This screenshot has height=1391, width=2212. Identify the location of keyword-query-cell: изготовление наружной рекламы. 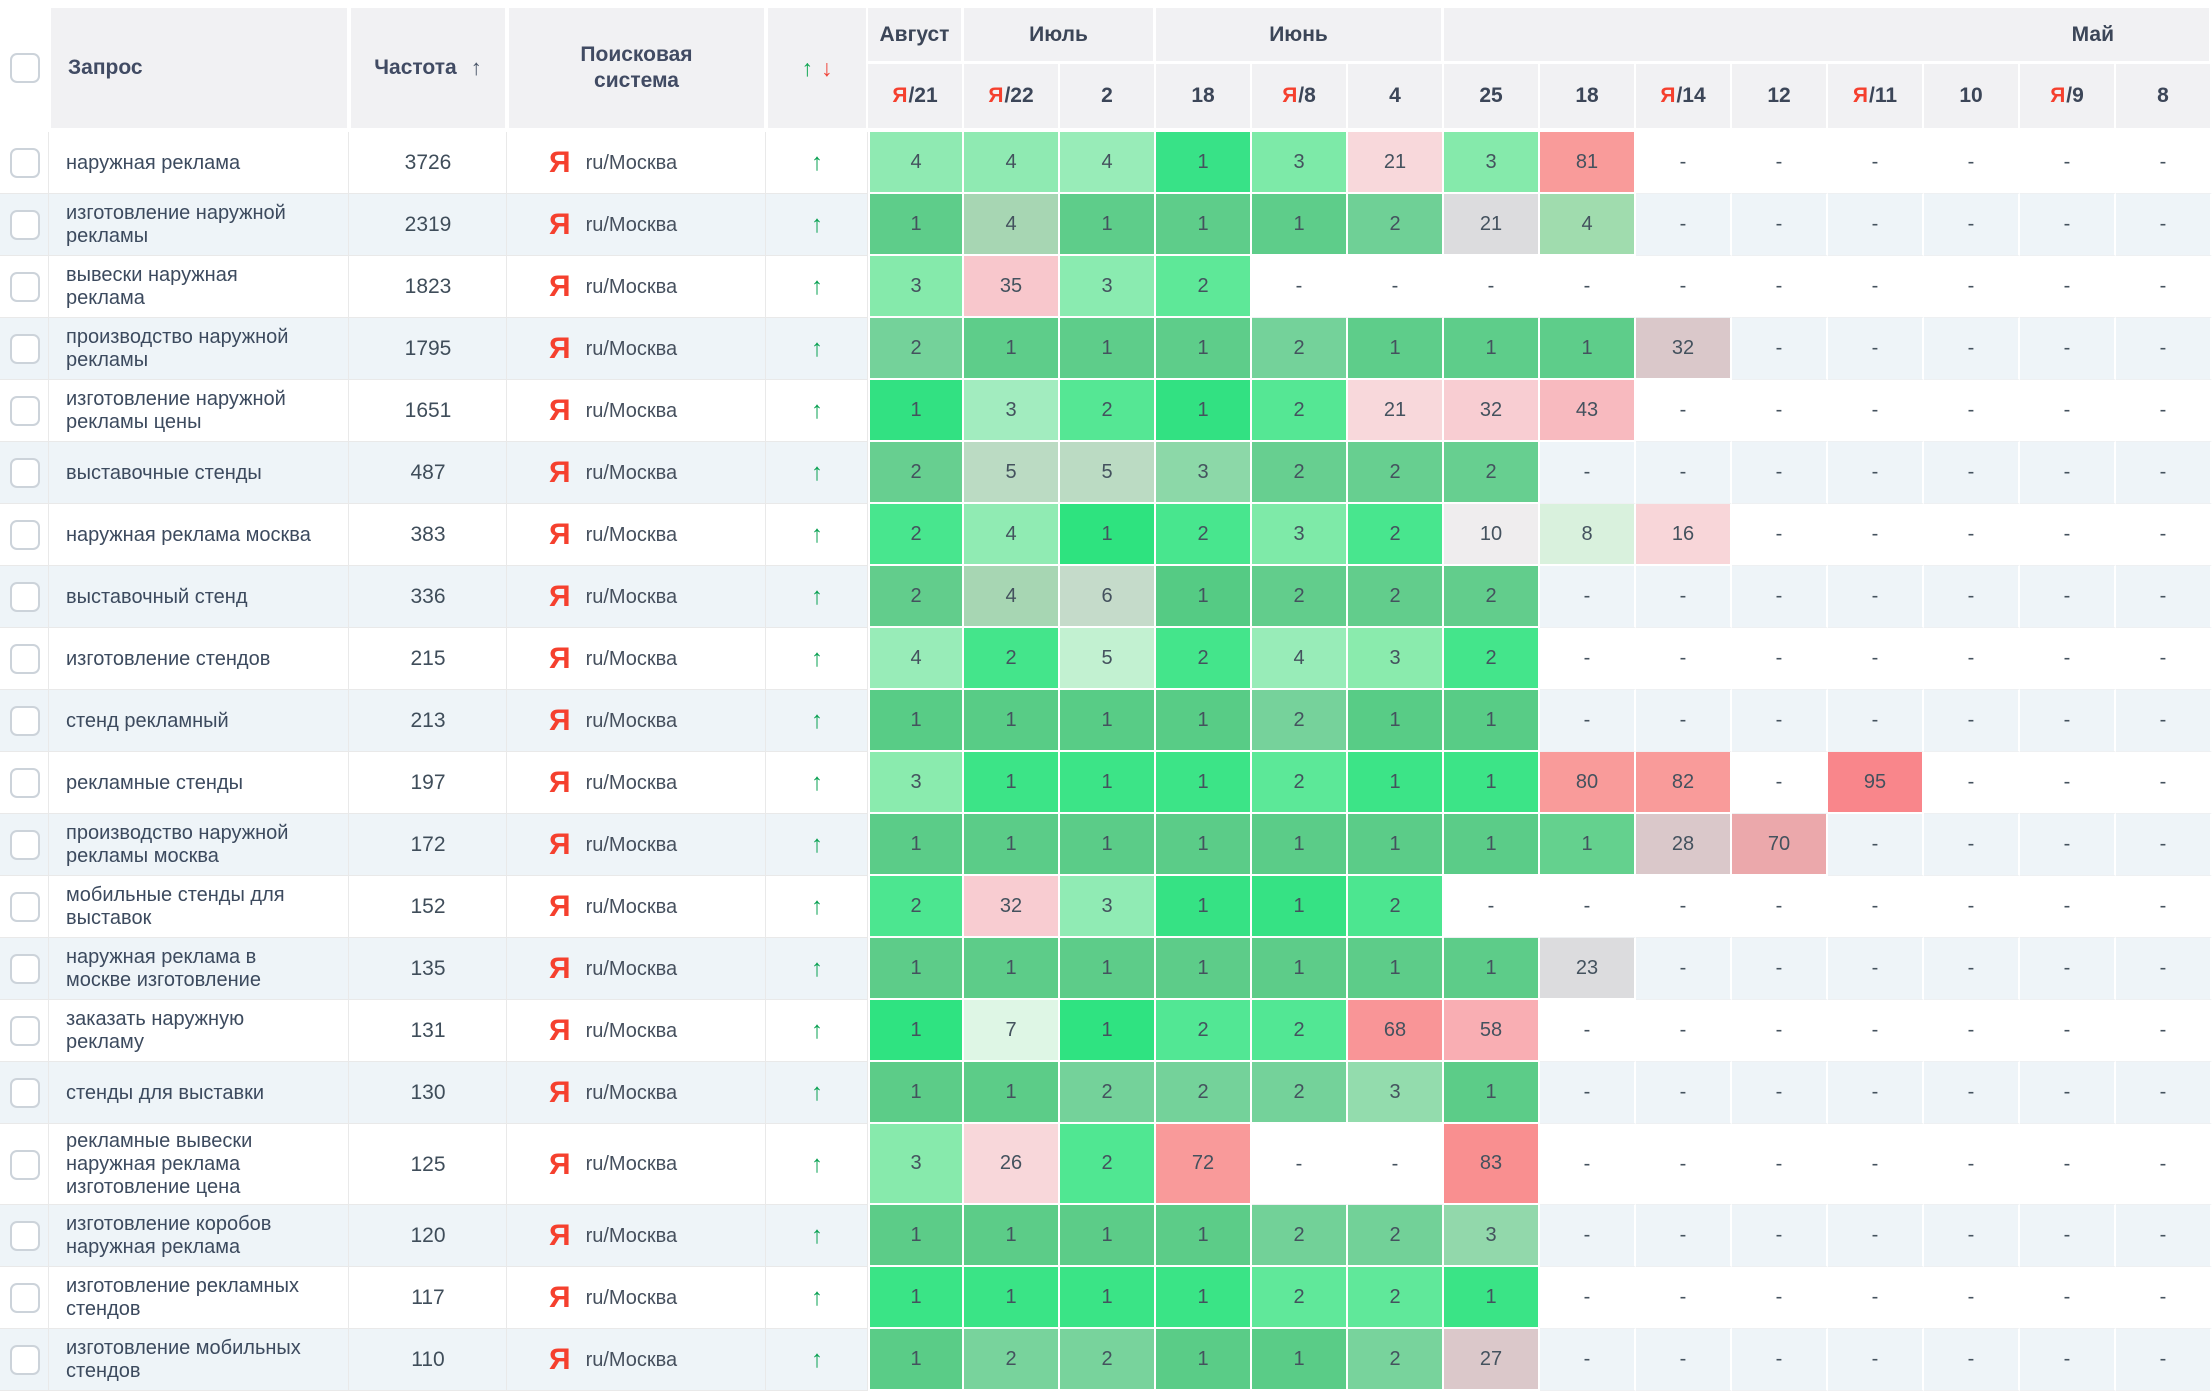
(199, 225).